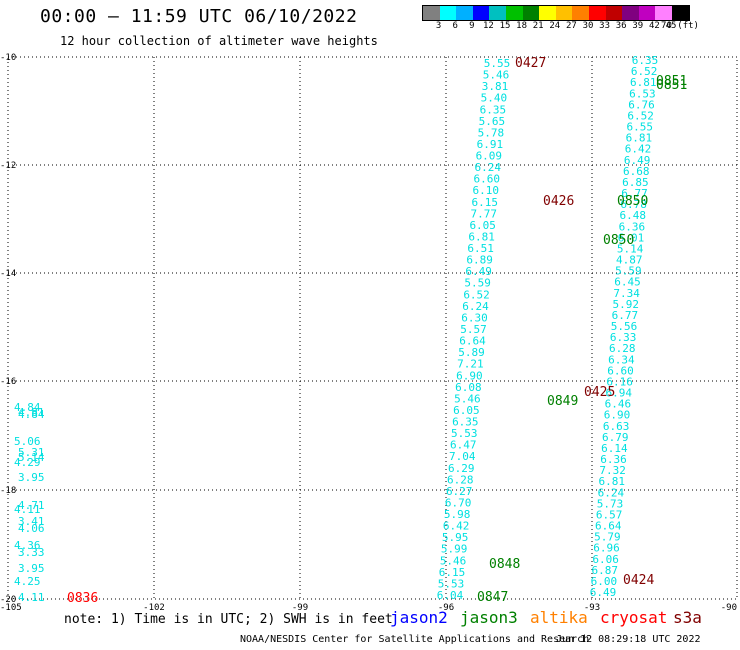 The image size is (740, 650). What do you see at coordinates (605, 26) in the screenshot?
I see `color-scale-label: 33` at bounding box center [605, 26].